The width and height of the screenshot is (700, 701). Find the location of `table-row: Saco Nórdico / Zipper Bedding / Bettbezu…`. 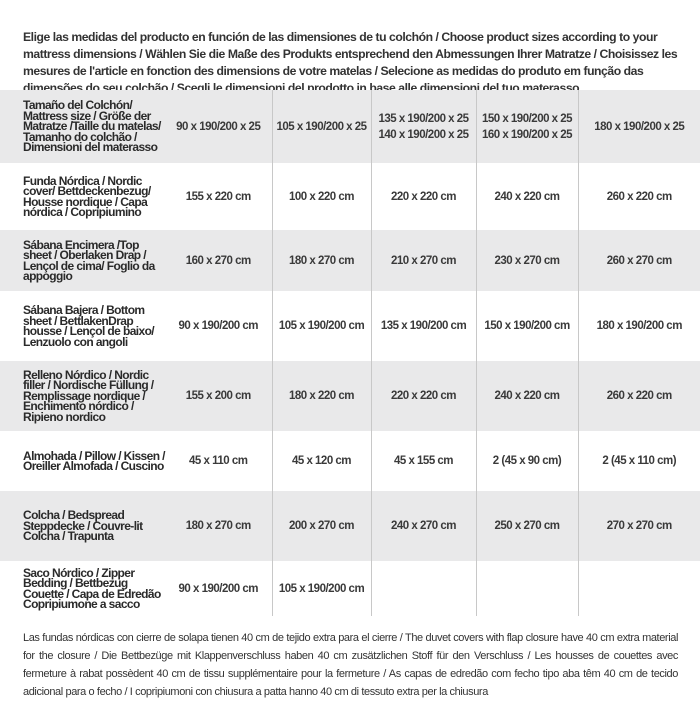

table-row: Saco Nórdico / Zipper Bedding / Bettbezu… is located at coordinates (350, 588).